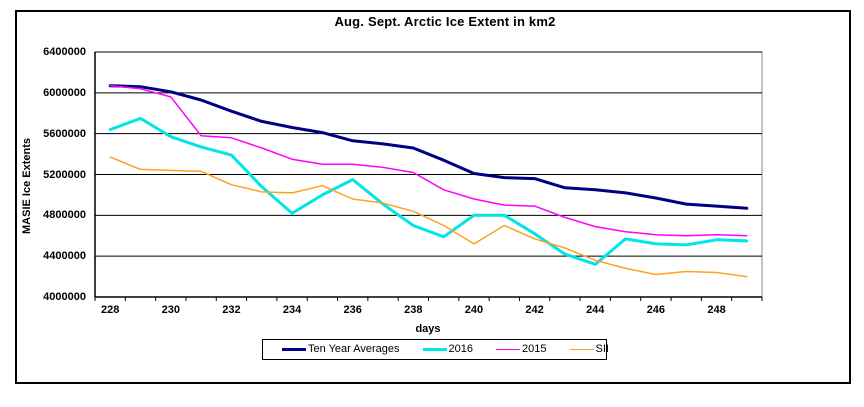 This screenshot has width=864, height=407. What do you see at coordinates (231, 310) in the screenshot?
I see `x-tick-label: 232` at bounding box center [231, 310].